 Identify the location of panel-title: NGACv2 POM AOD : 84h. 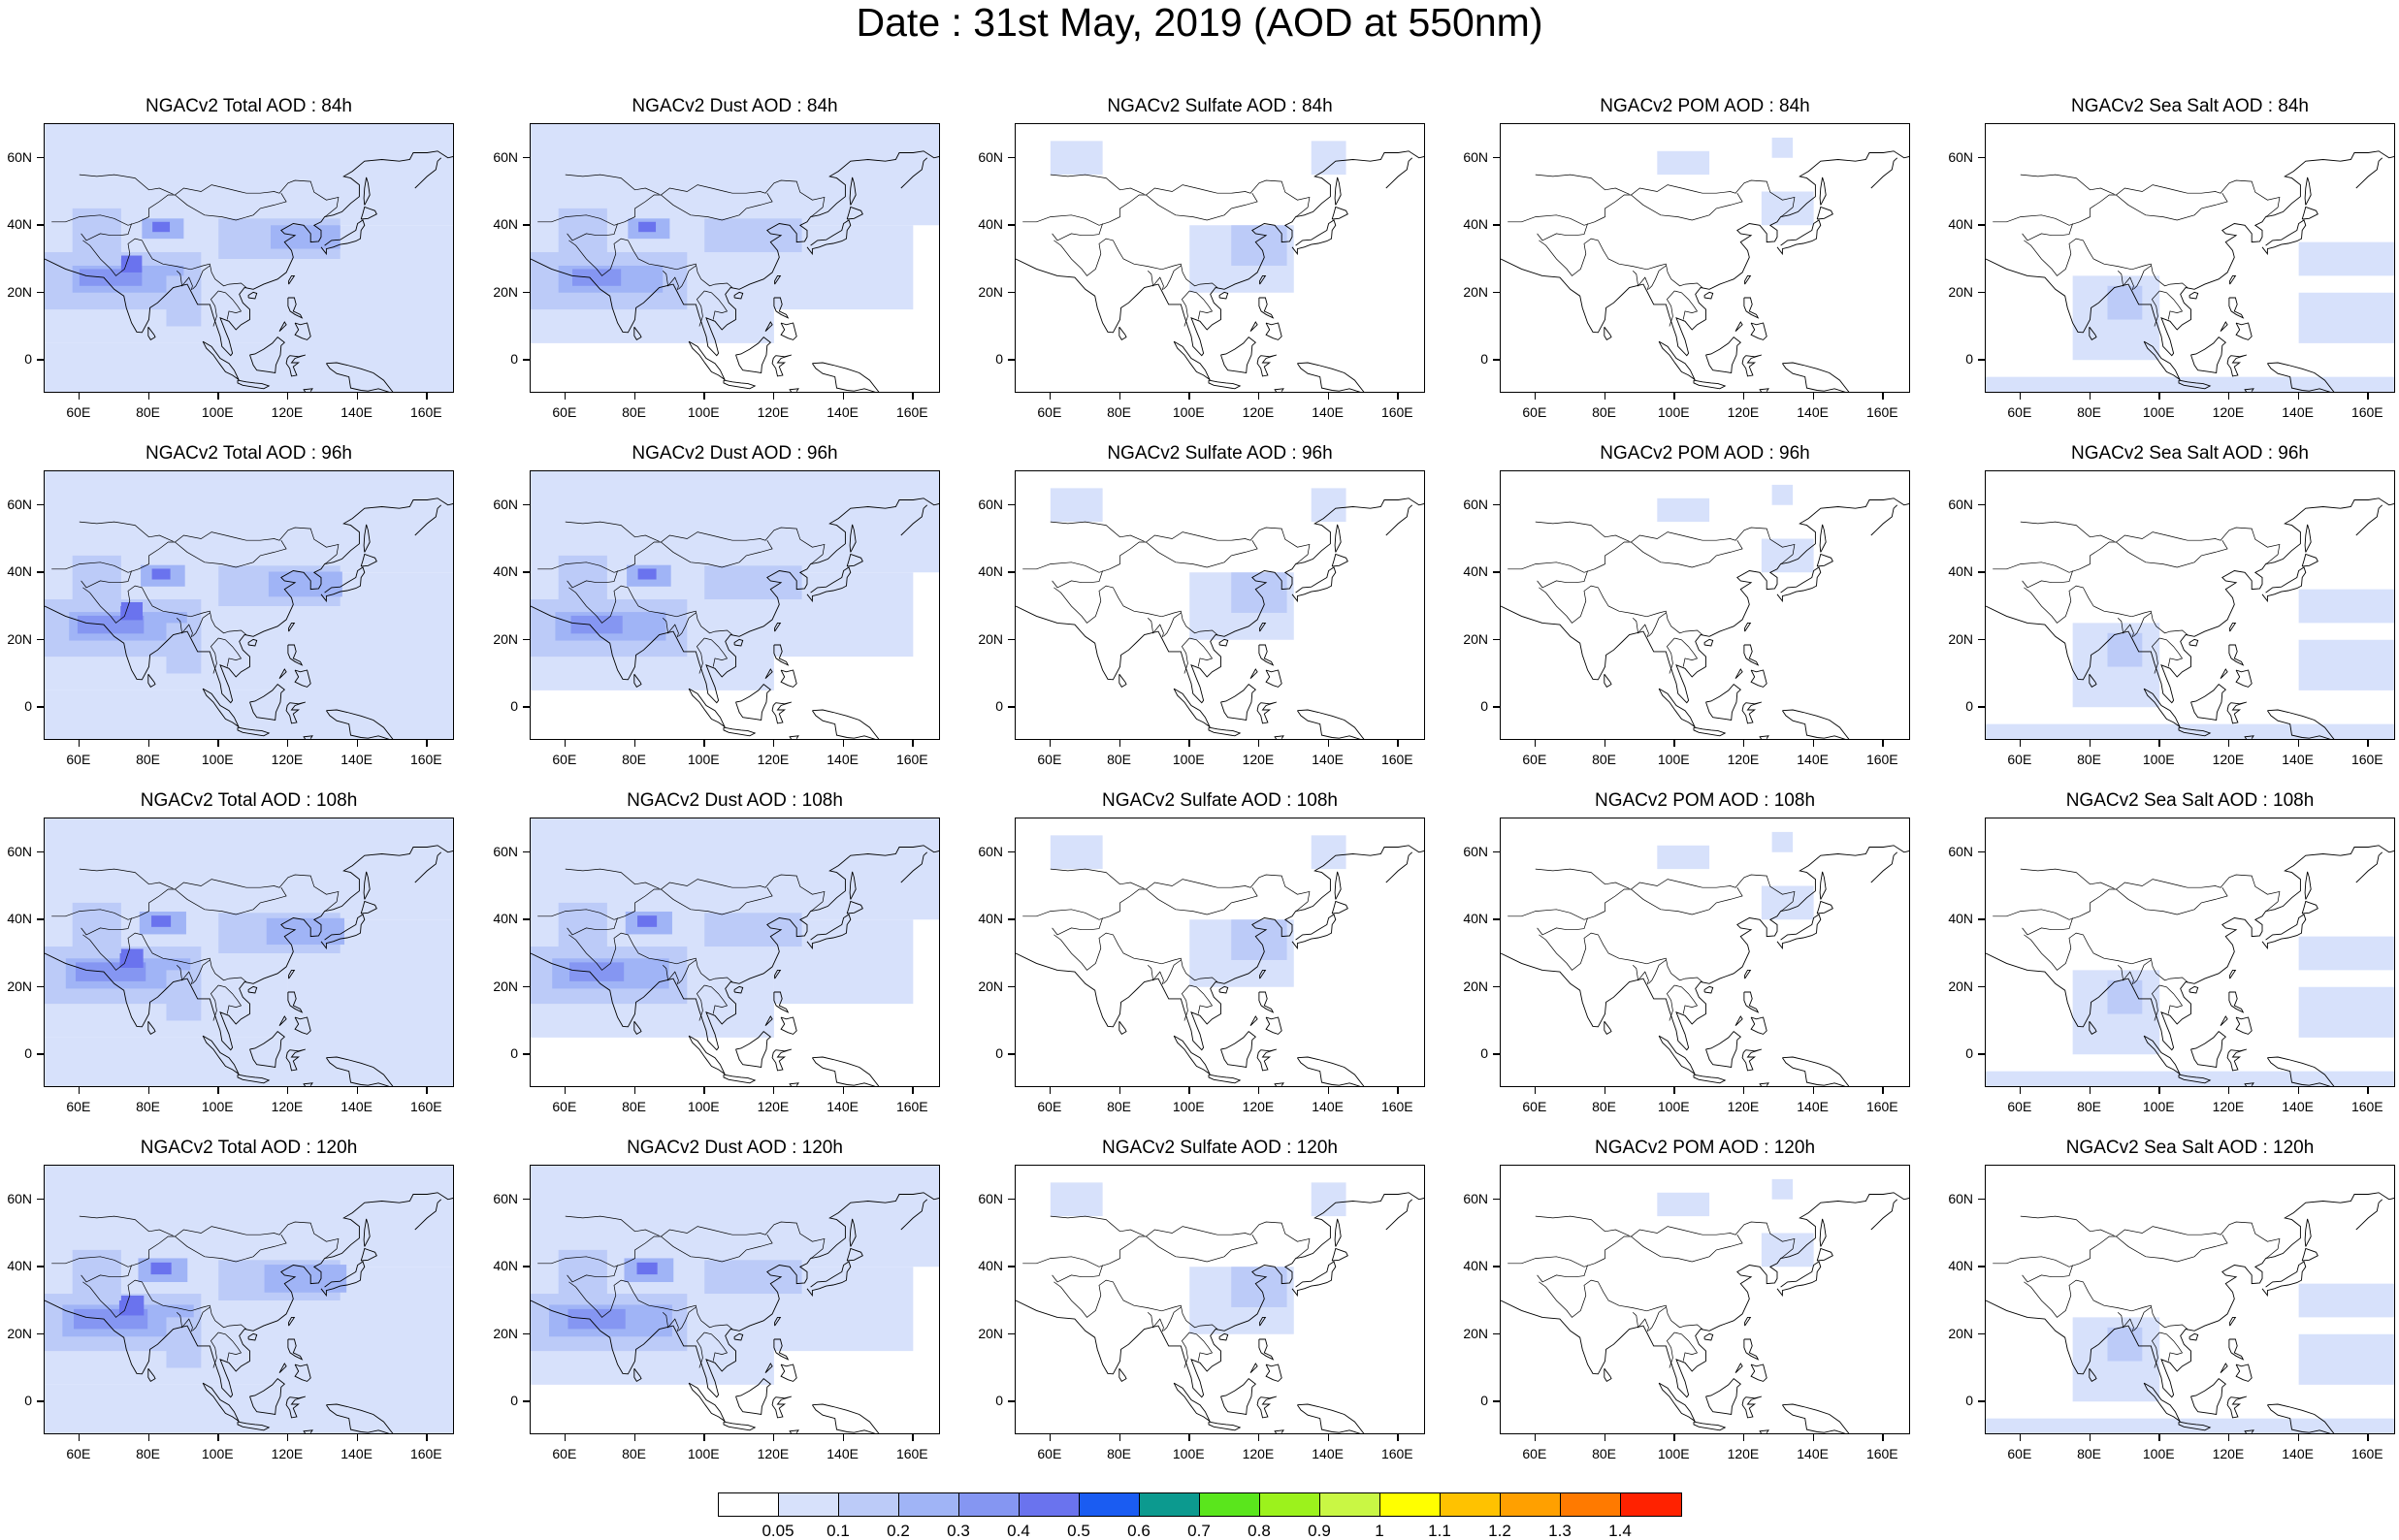
(1705, 106).